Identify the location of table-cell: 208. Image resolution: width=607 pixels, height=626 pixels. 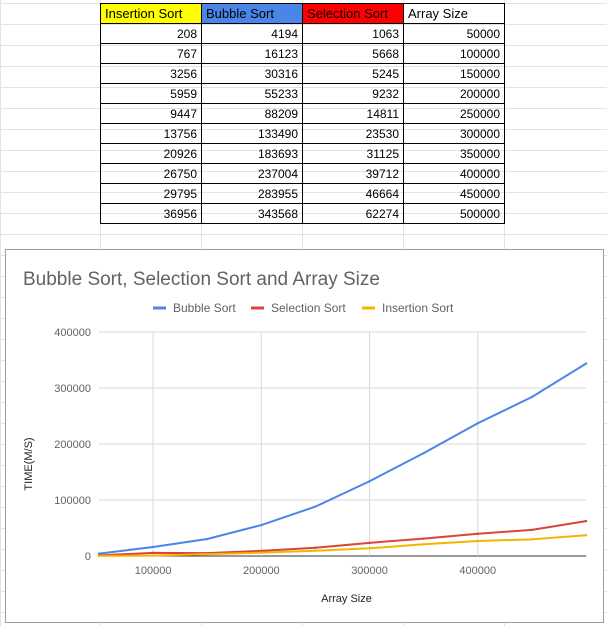
(151, 33).